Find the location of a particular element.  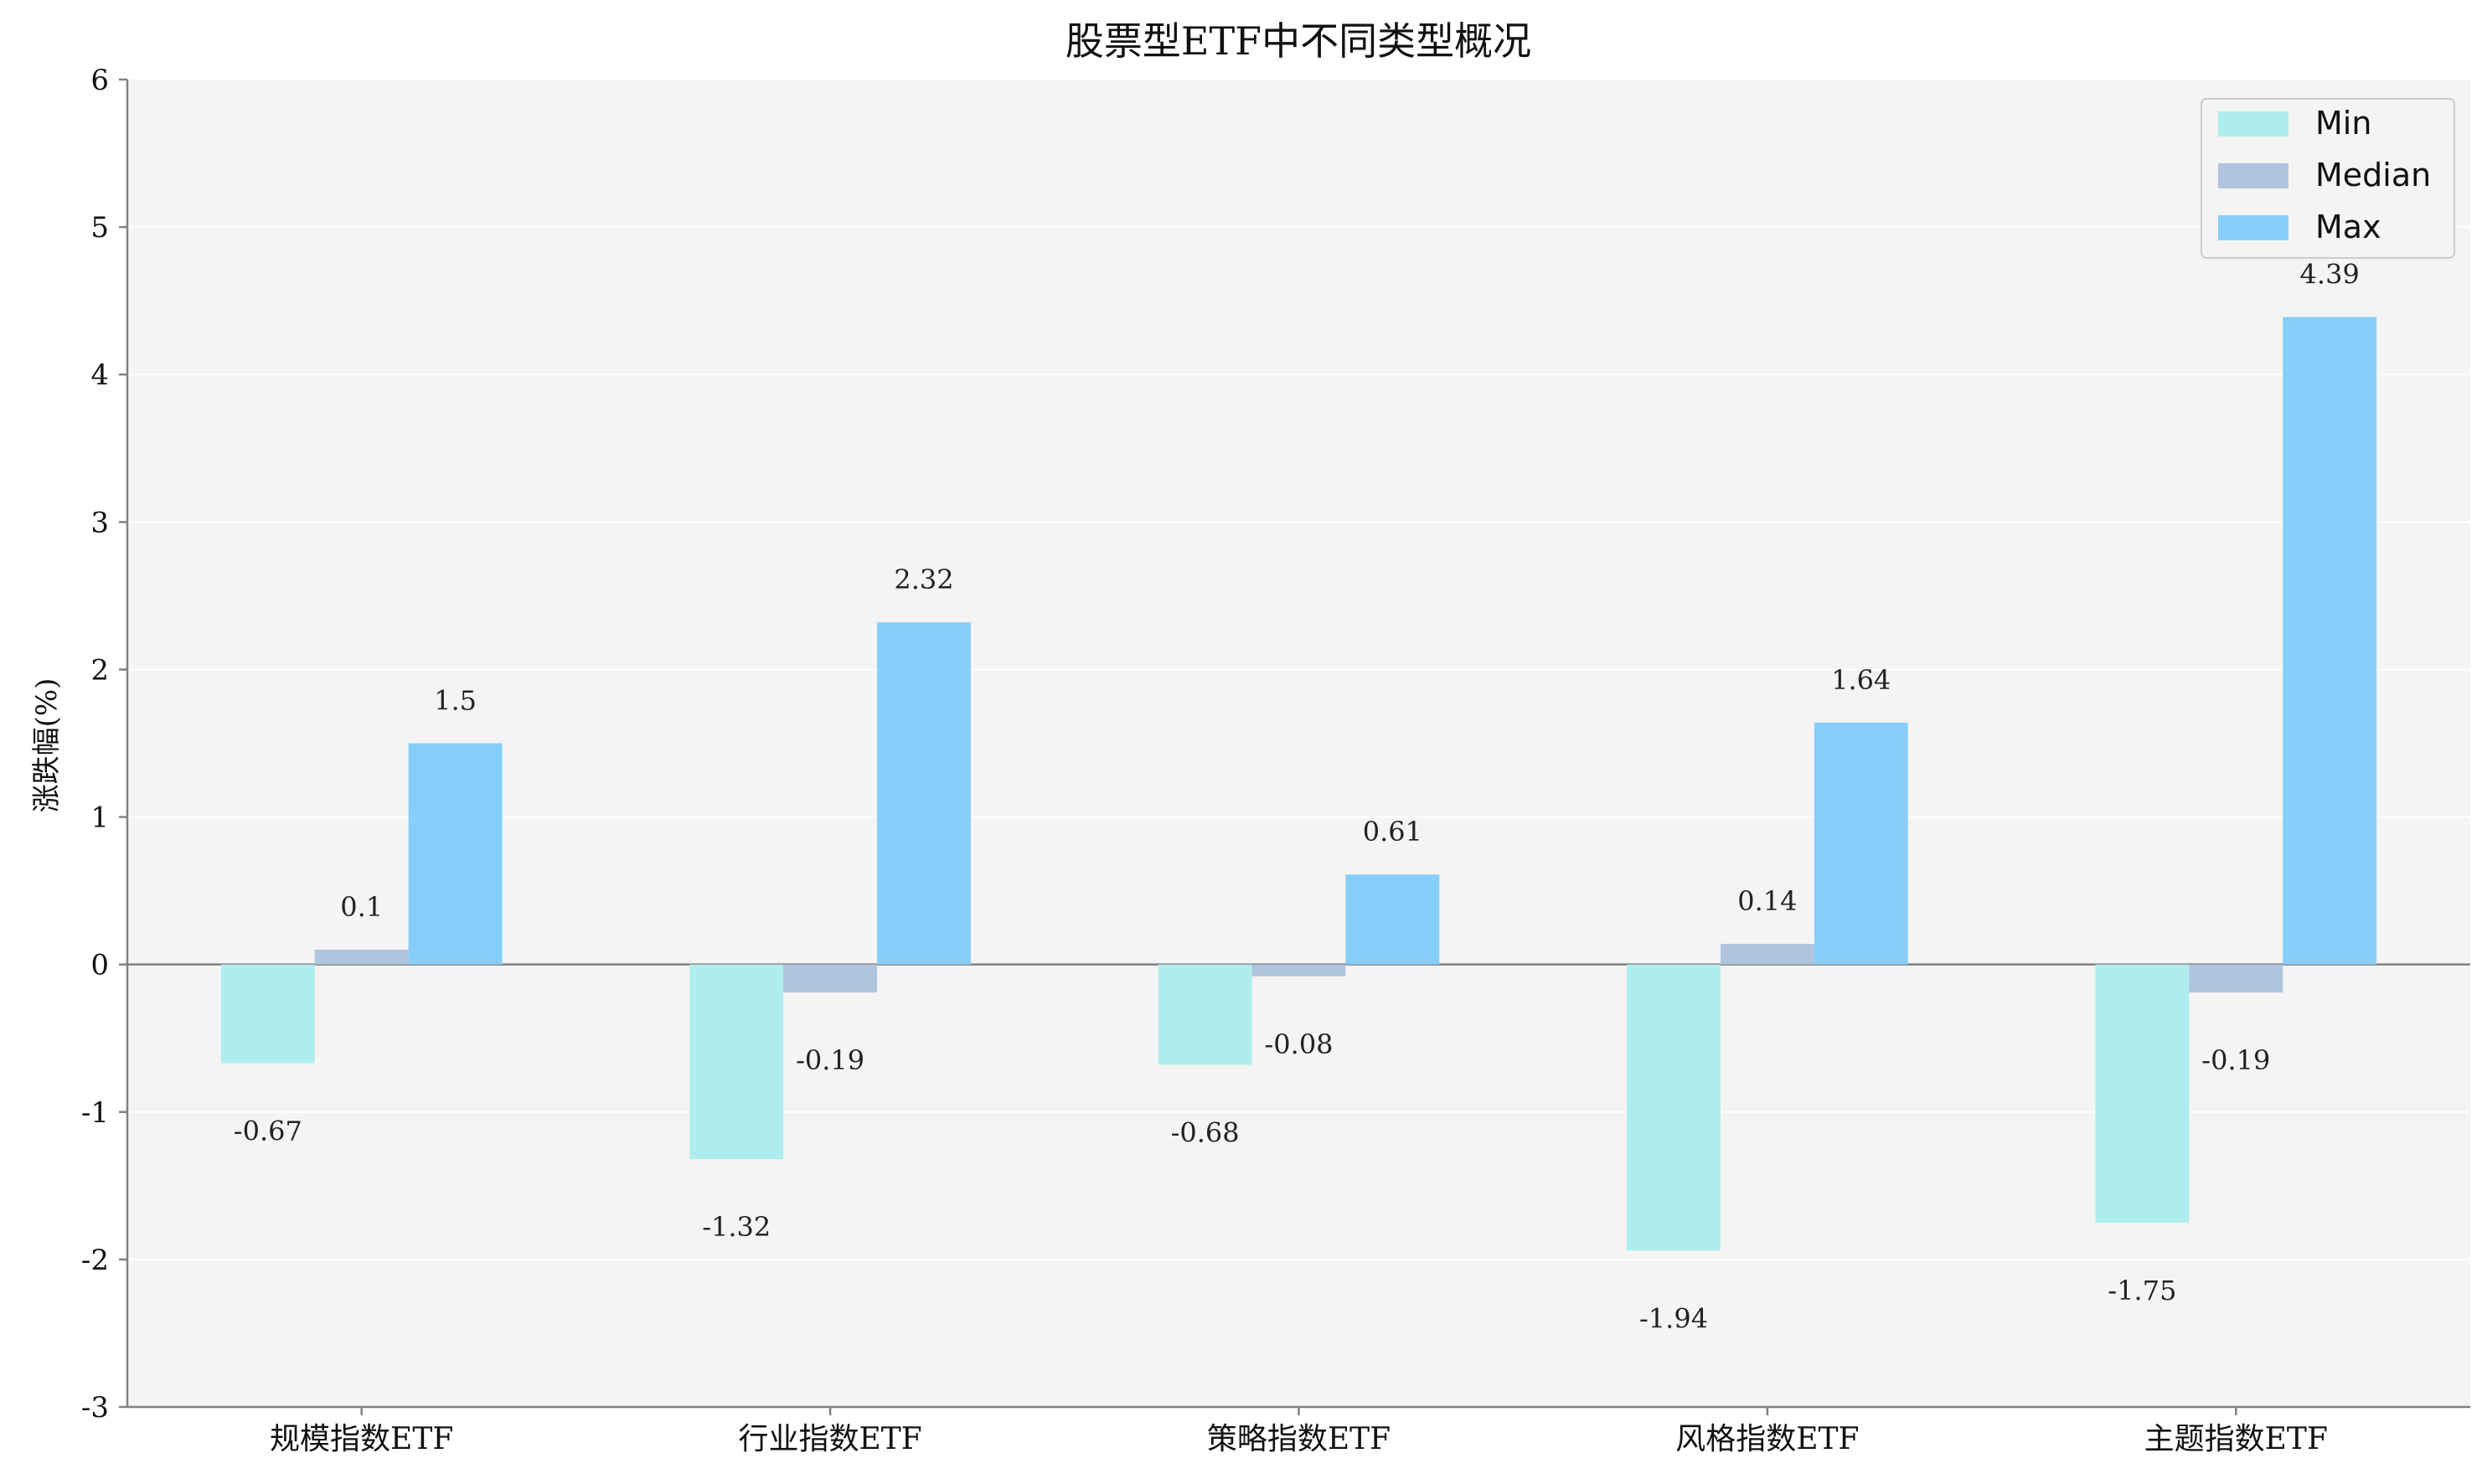

y-tick-label: 5 is located at coordinates (99, 228).